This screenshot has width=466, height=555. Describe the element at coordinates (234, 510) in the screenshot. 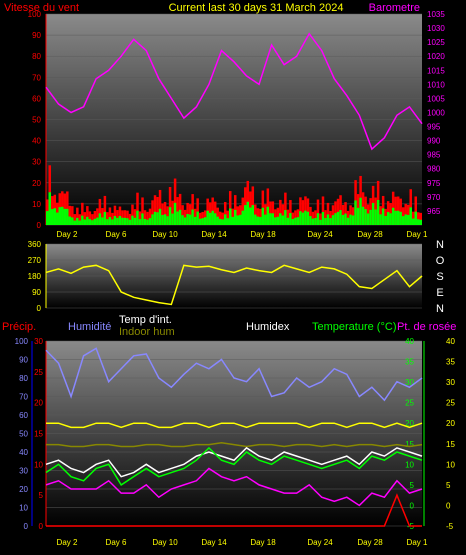

I see `precip-line` at that location.